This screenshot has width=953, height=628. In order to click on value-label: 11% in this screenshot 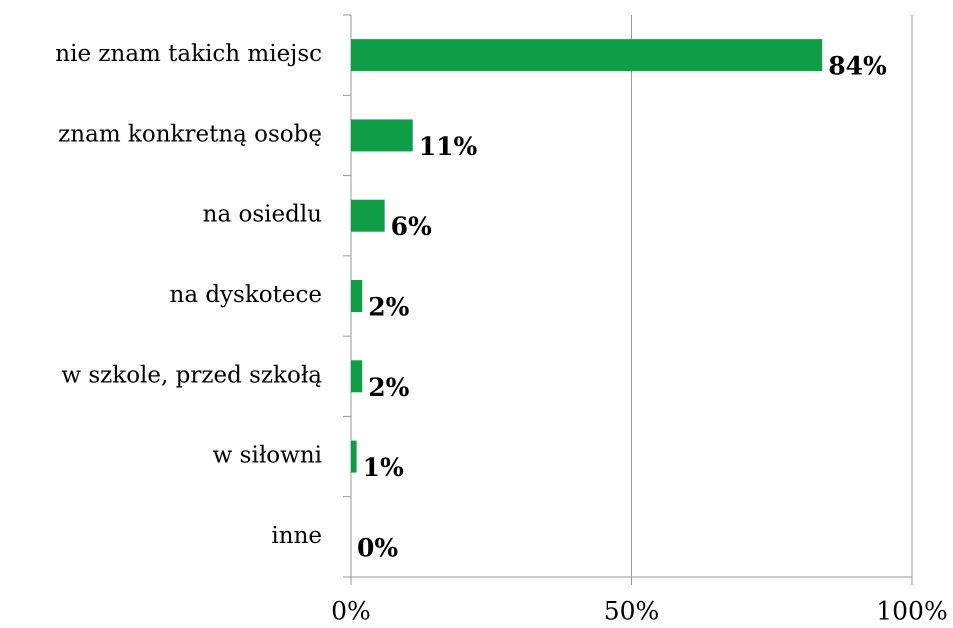, I will do `click(448, 146)`.